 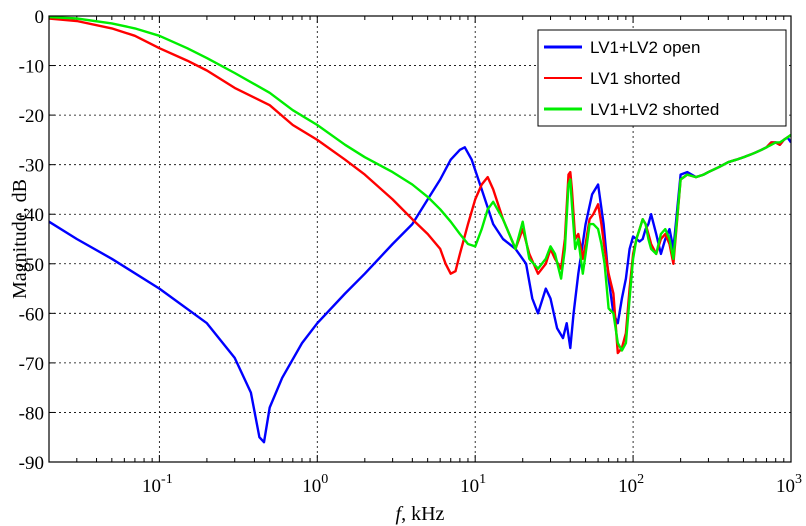 What do you see at coordinates (31, 116) in the screenshot?
I see `y-tick-label: -20` at bounding box center [31, 116].